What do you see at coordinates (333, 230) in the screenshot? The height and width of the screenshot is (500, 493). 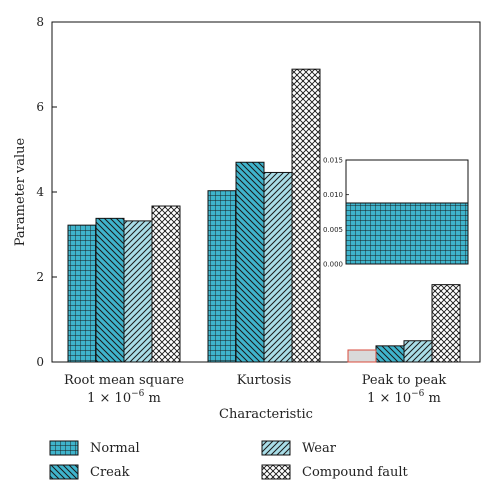 I see `inset-tick-label: 0.005` at bounding box center [333, 230].